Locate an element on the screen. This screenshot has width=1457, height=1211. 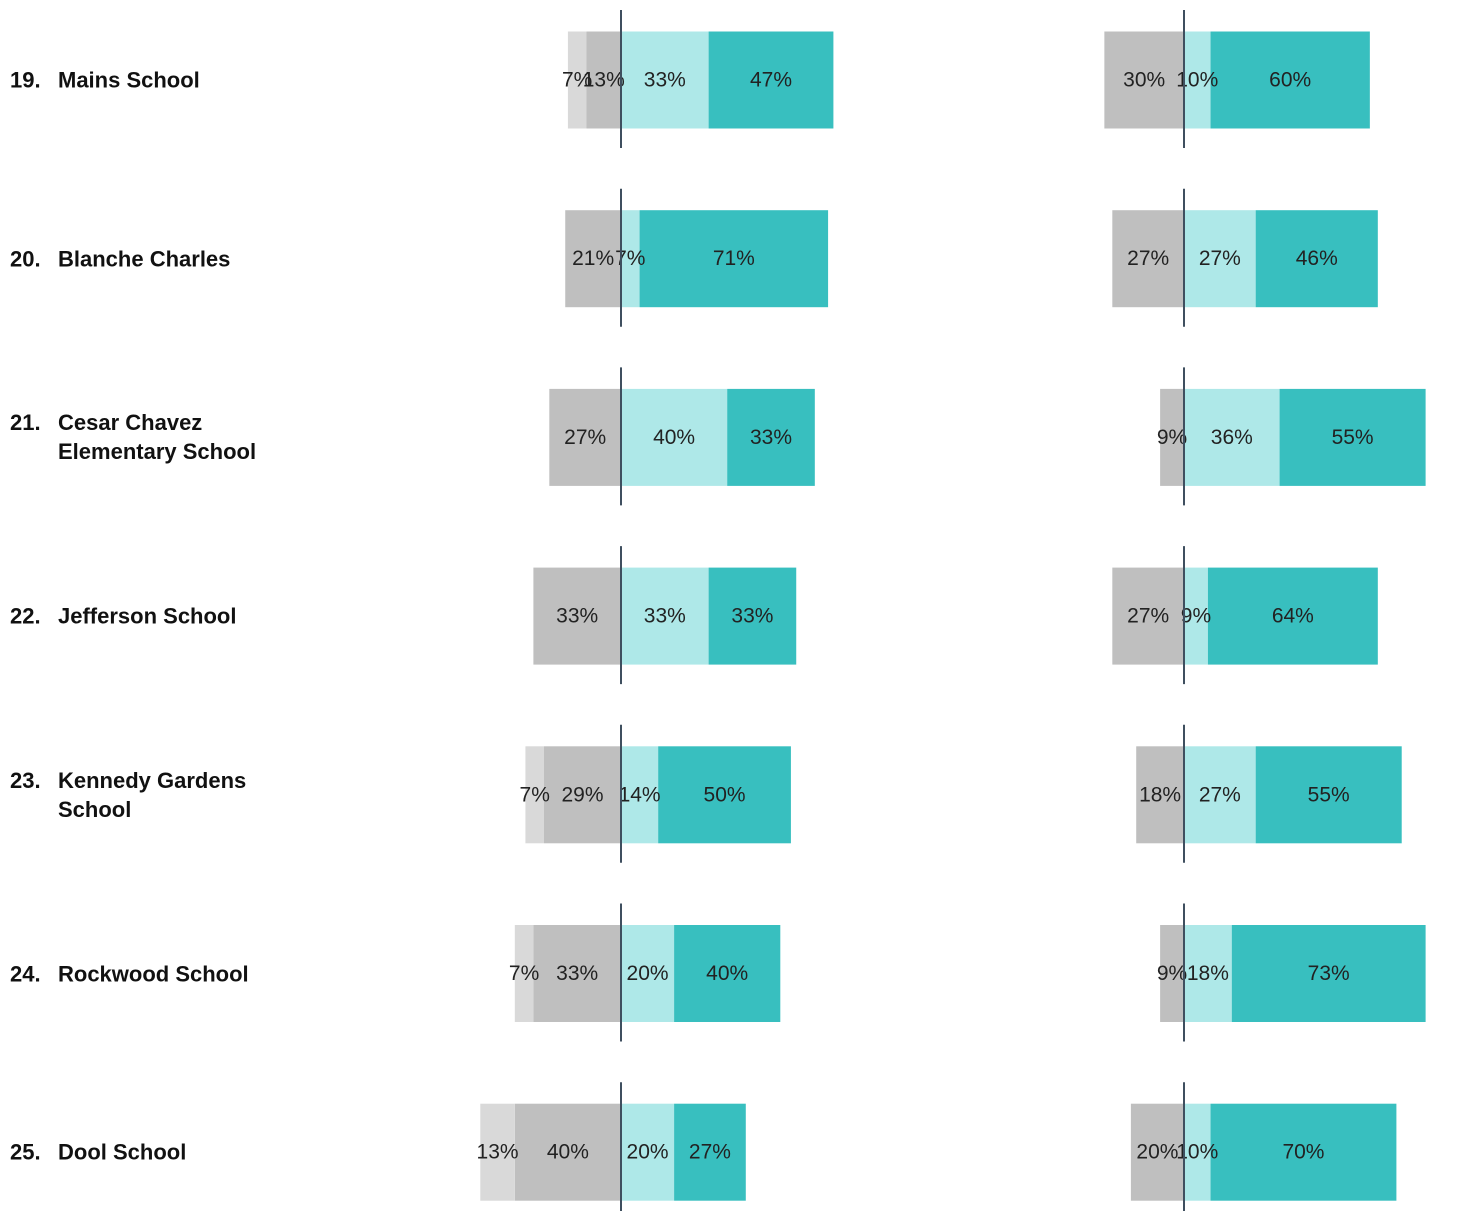
row-number: 25. is located at coordinates (25, 1152).